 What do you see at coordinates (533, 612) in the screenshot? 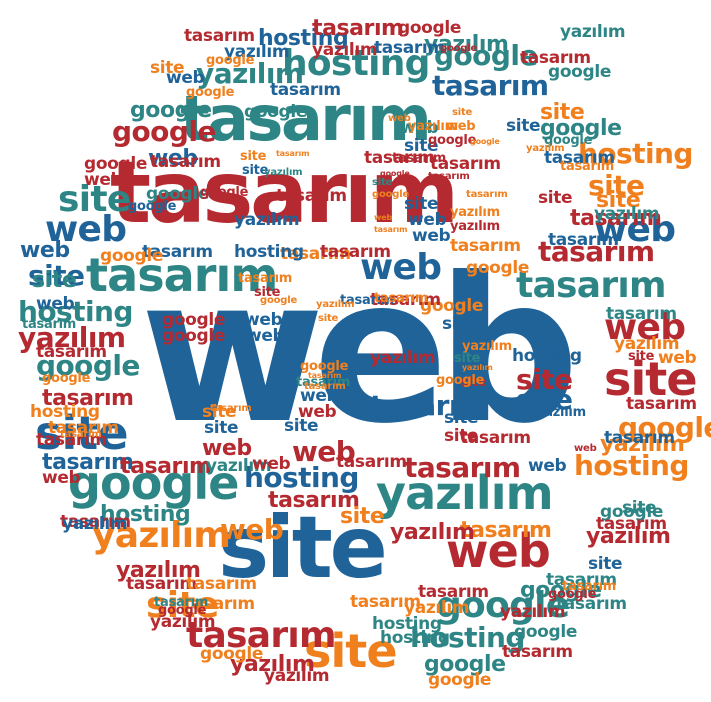
I see `word-yazilim-tiny-4: yazılım` at bounding box center [533, 612].